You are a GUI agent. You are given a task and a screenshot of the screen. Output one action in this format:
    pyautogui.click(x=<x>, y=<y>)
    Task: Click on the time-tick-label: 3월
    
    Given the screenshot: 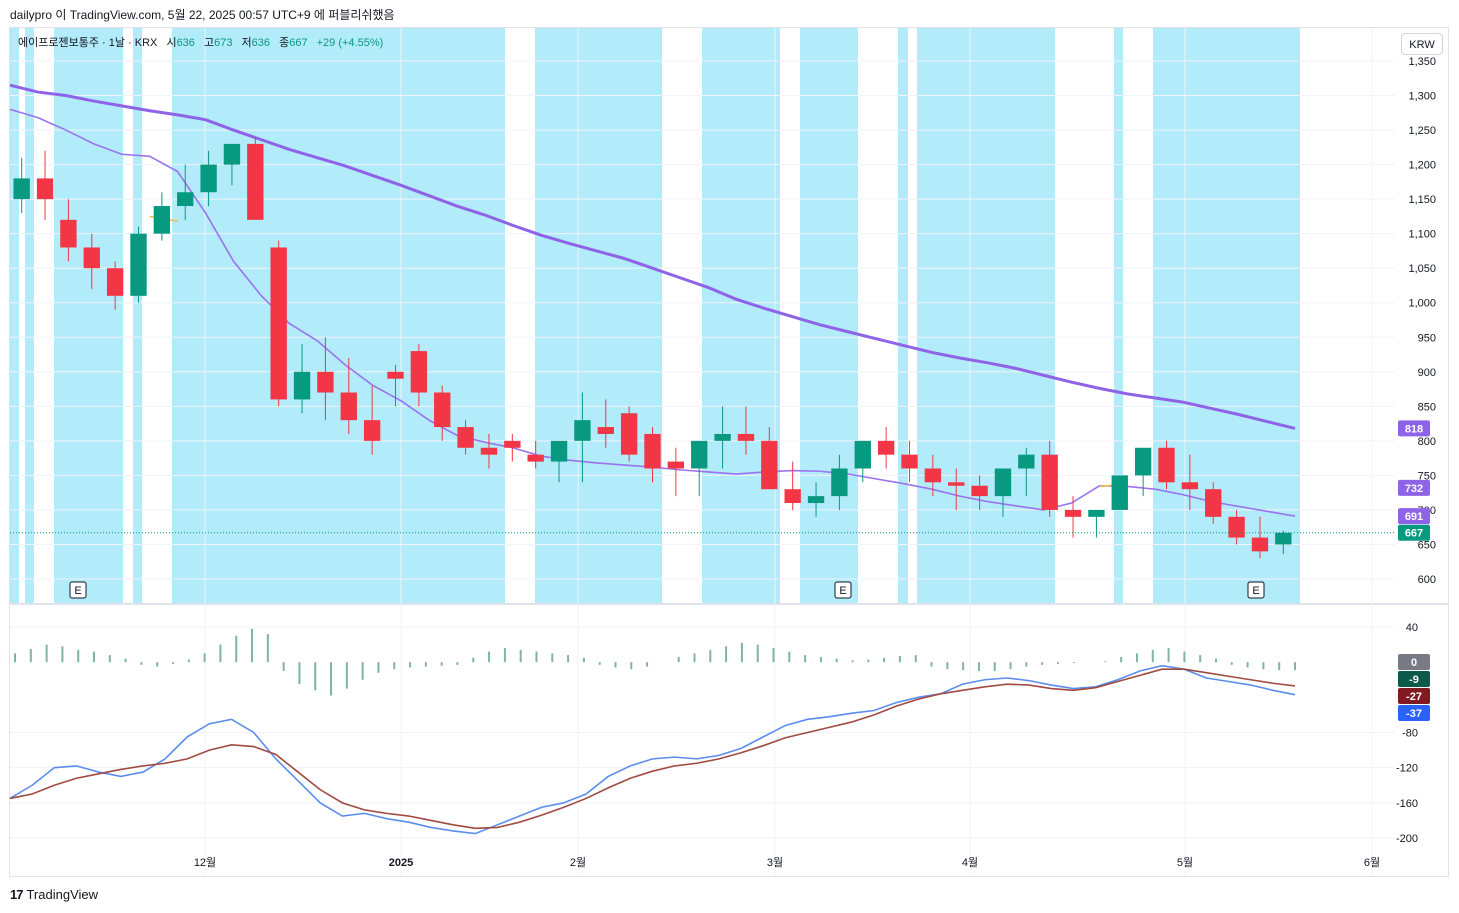 What is the action you would take?
    pyautogui.click(x=775, y=862)
    